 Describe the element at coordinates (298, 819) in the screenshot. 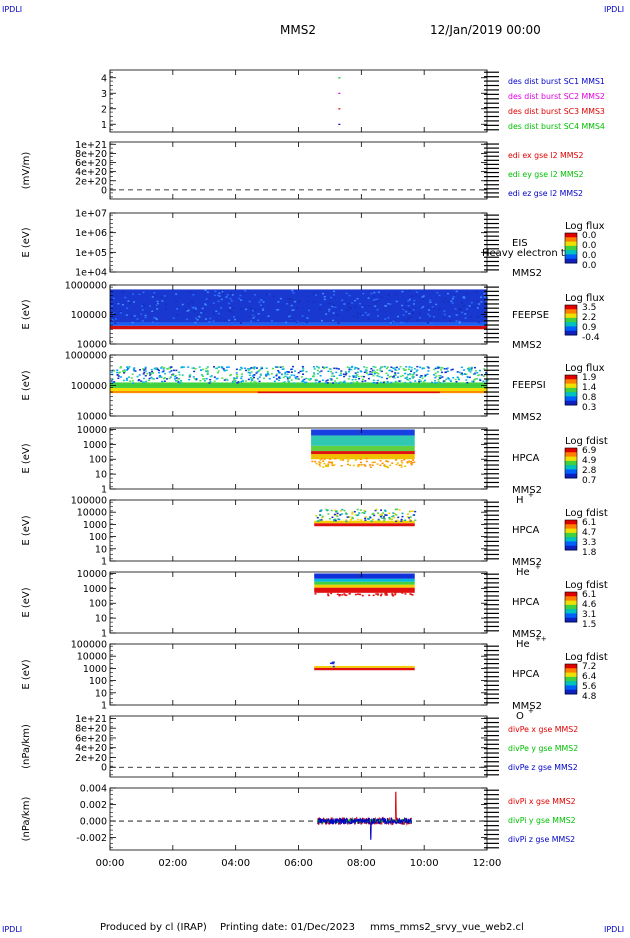

I see `panel-frame` at that location.